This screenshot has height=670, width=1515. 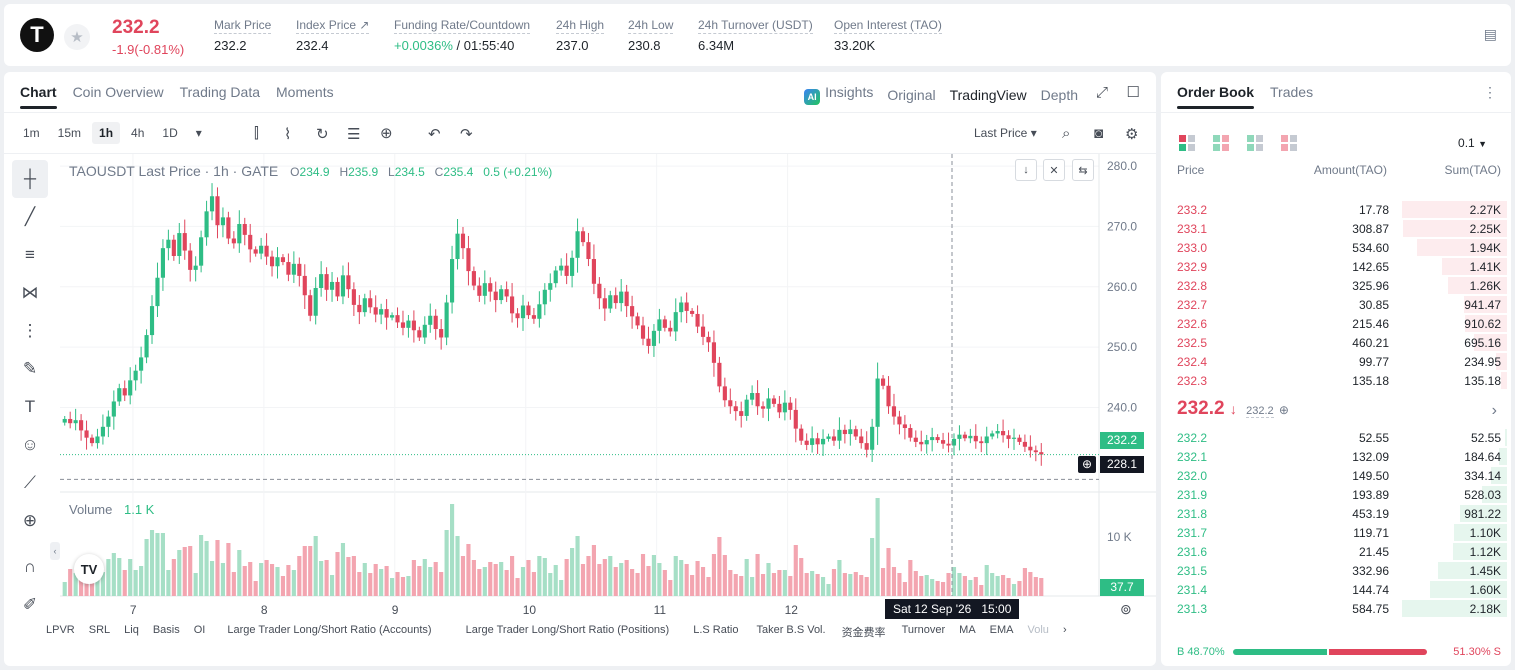 What do you see at coordinates (911, 94) in the screenshot?
I see `tab-original: Original` at bounding box center [911, 94].